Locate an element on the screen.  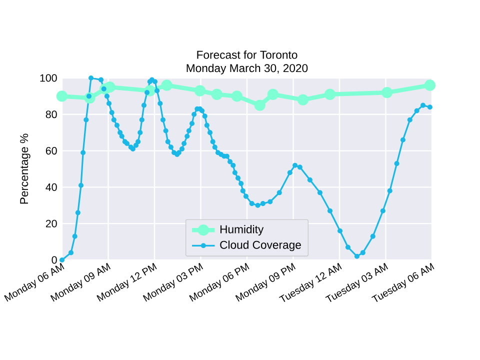
y-tick-label: 80 is located at coordinates (51, 114).